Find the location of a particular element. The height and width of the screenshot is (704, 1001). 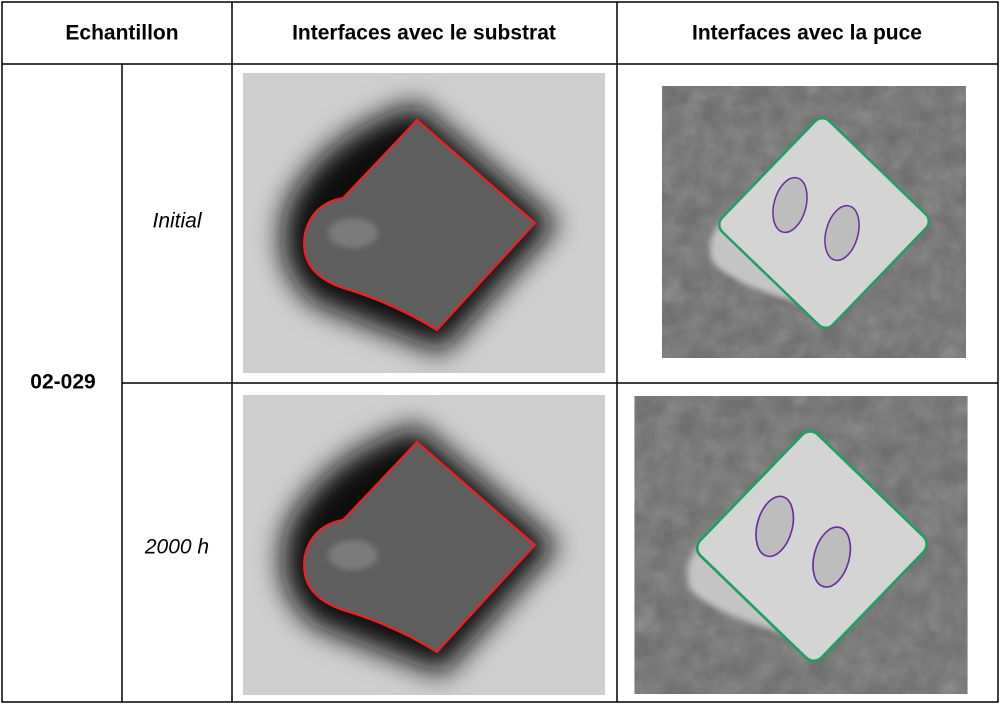

chip-image-initial is located at coordinates (814, 222).